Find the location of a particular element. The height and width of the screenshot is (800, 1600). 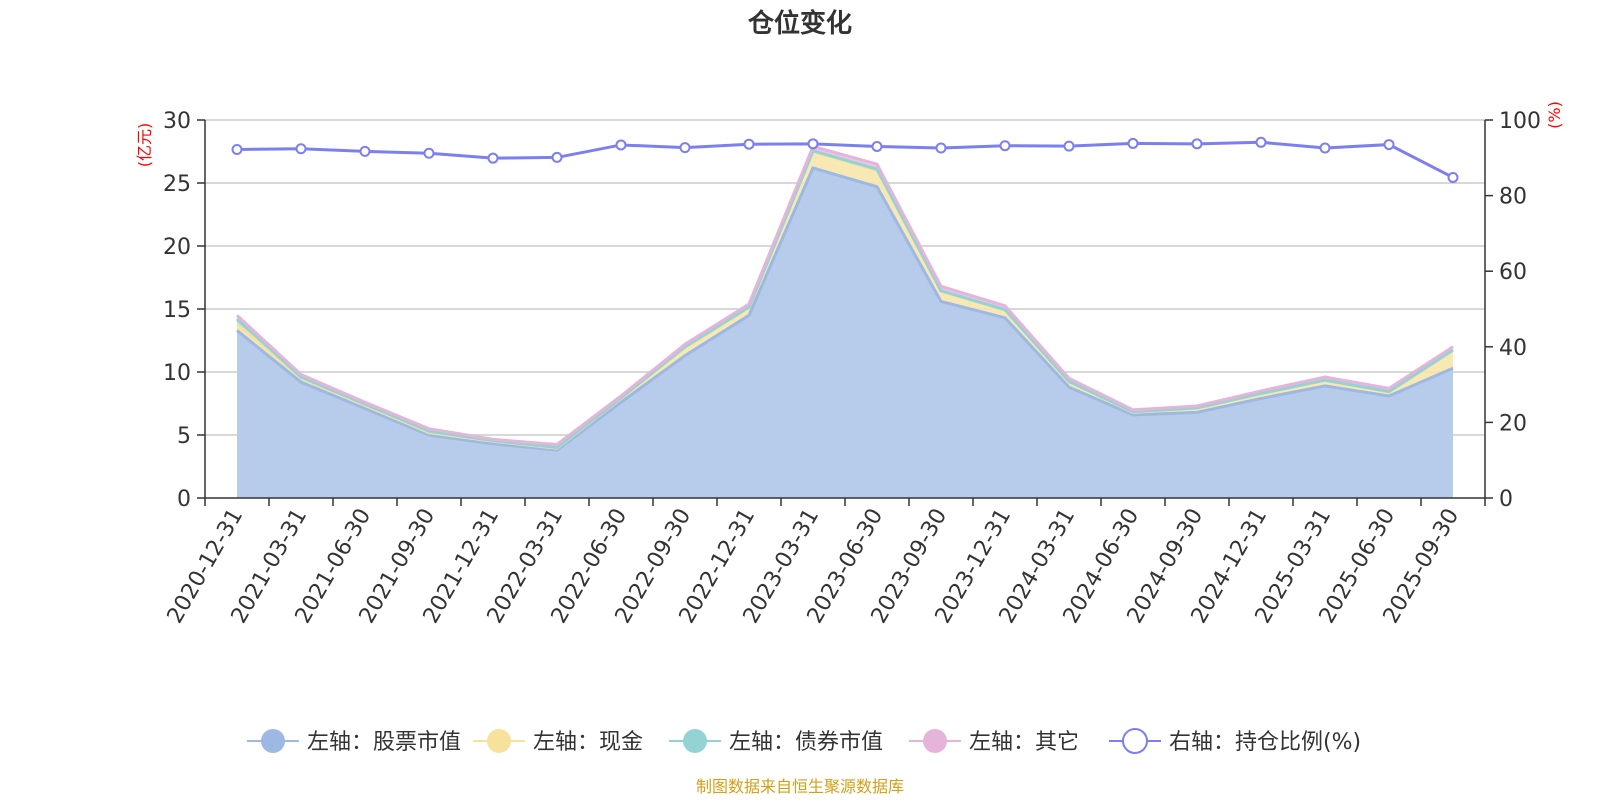

ratio-line is located at coordinates (845, 159).